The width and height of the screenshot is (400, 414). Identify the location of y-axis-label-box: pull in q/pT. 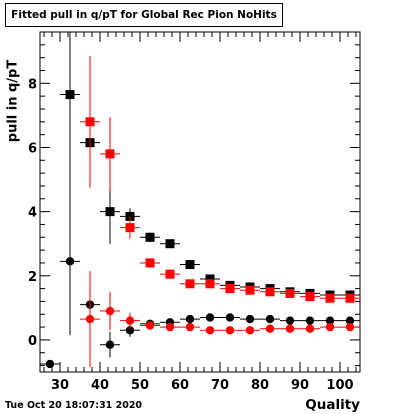
(13, 101).